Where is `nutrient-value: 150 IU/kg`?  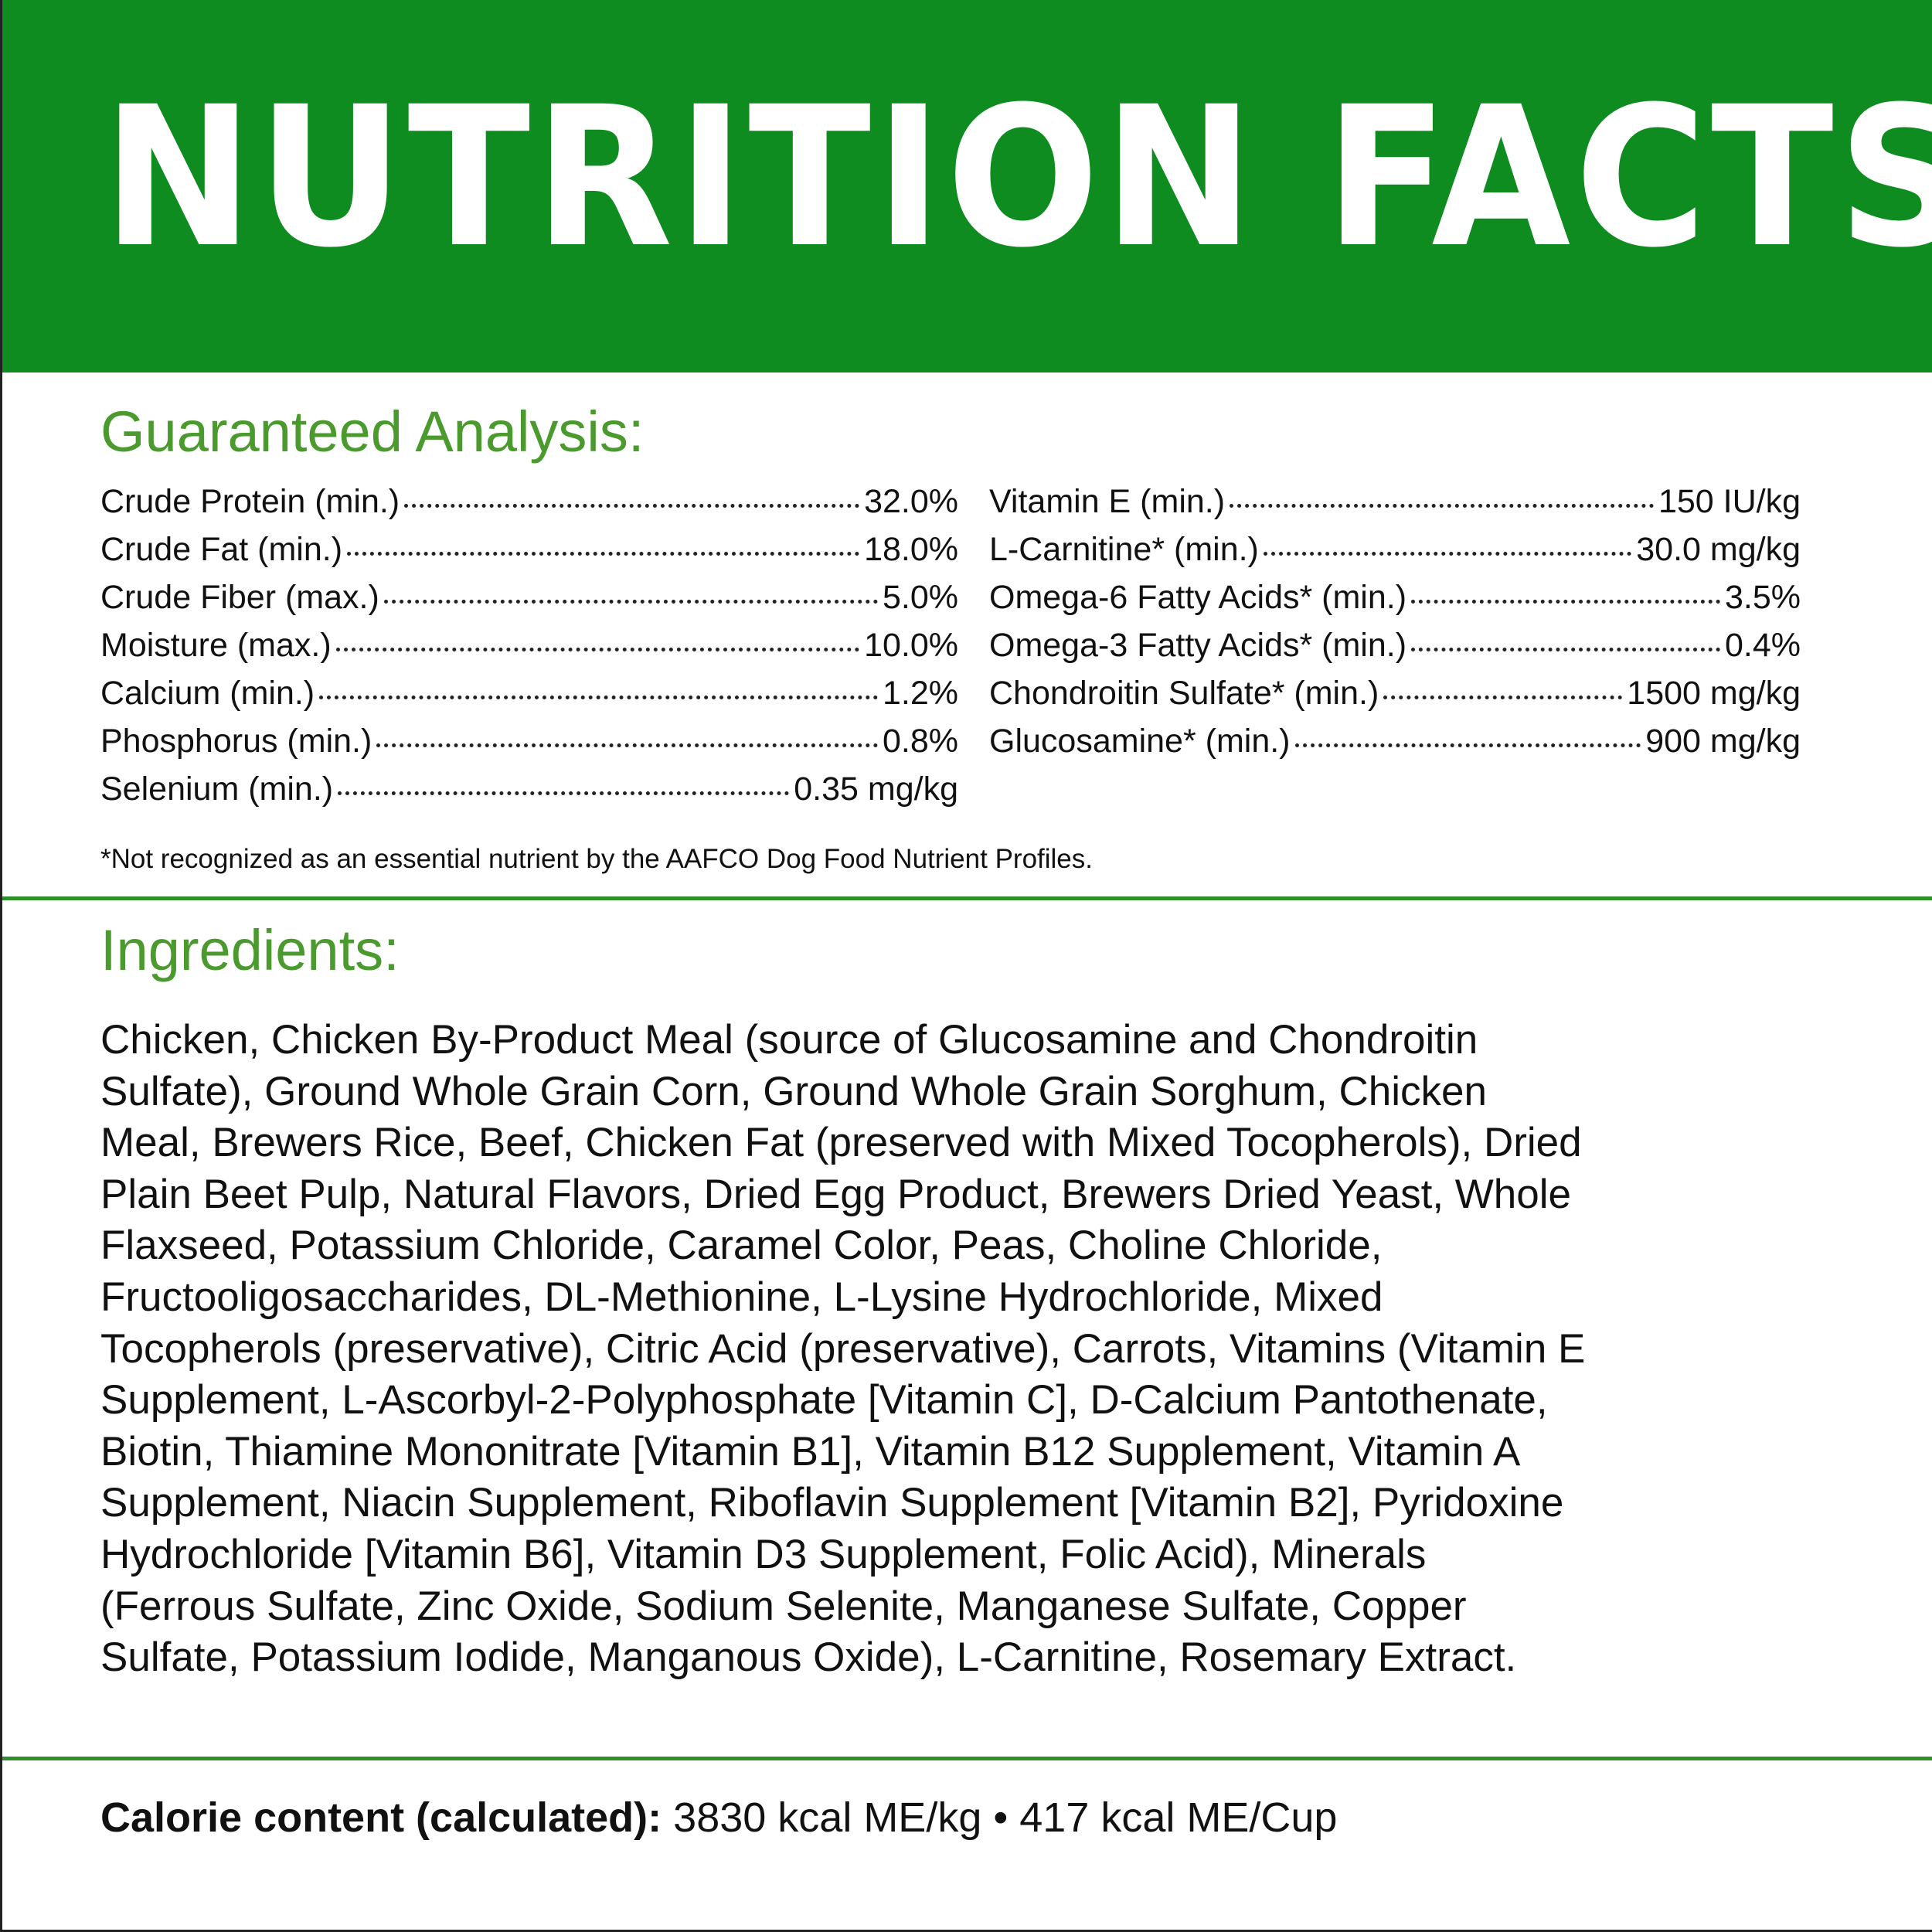 nutrient-value: 150 IU/kg is located at coordinates (1729, 502).